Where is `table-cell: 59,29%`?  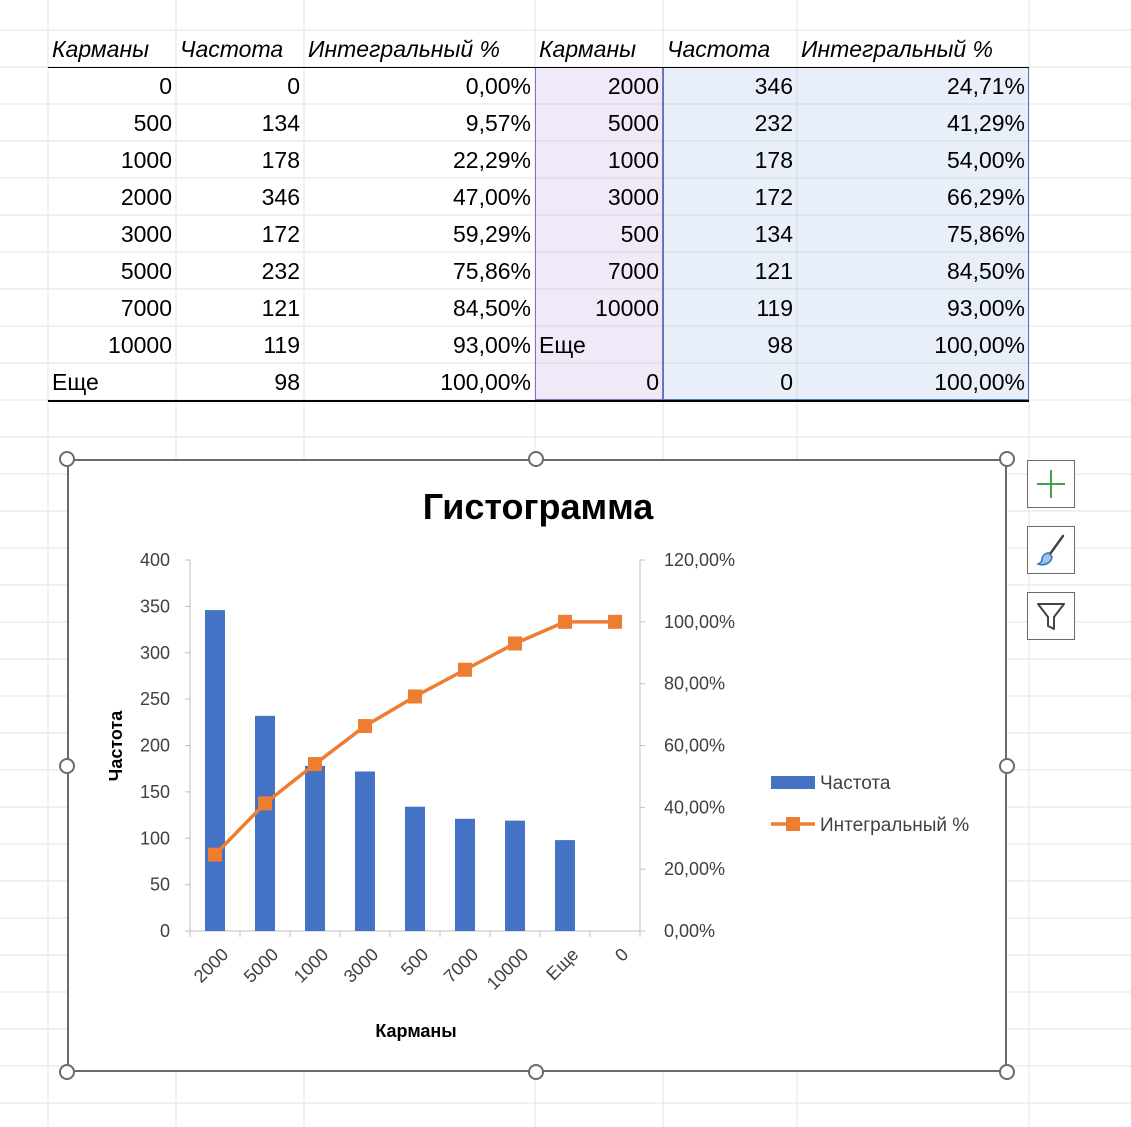
table-cell: 59,29% is located at coordinates (491, 234).